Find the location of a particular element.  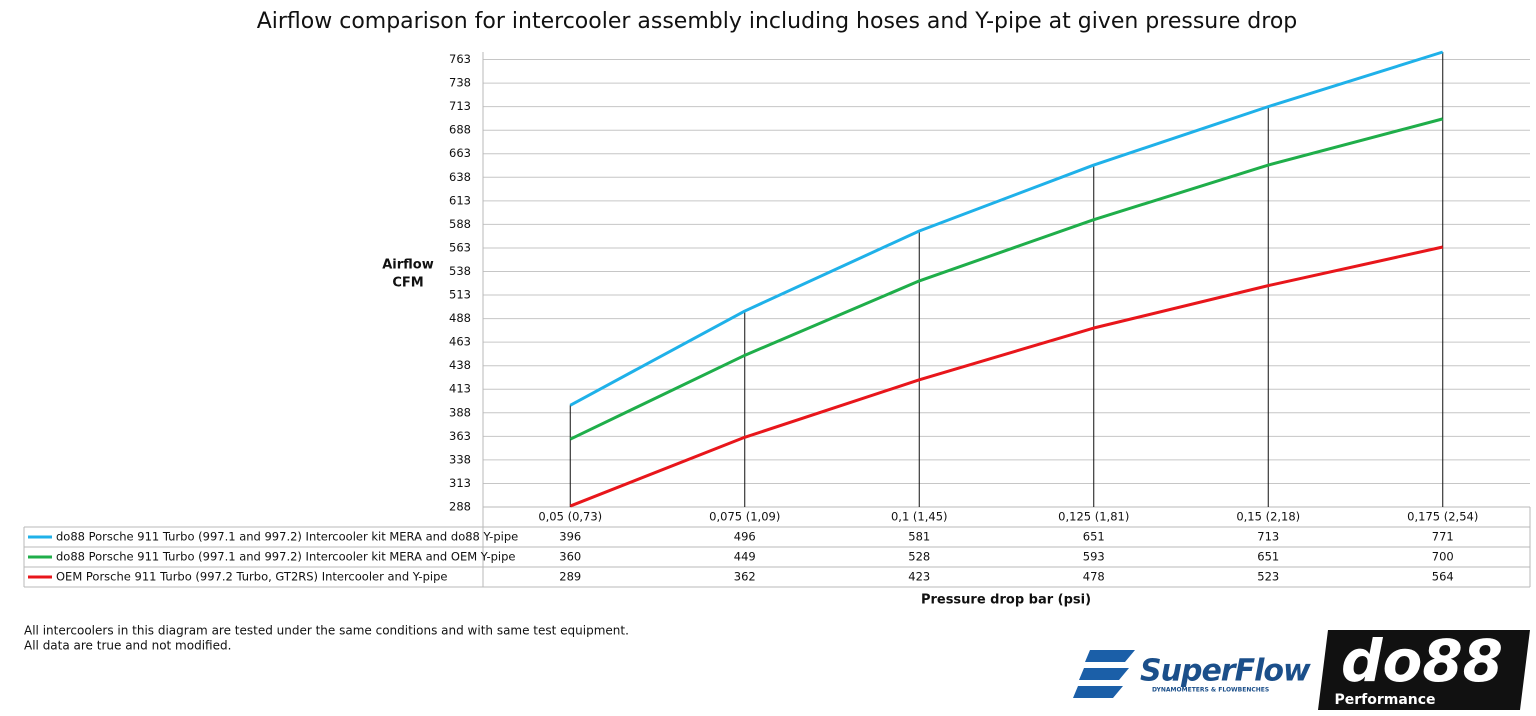

y-tick-label: 463 is located at coordinates (460, 342).